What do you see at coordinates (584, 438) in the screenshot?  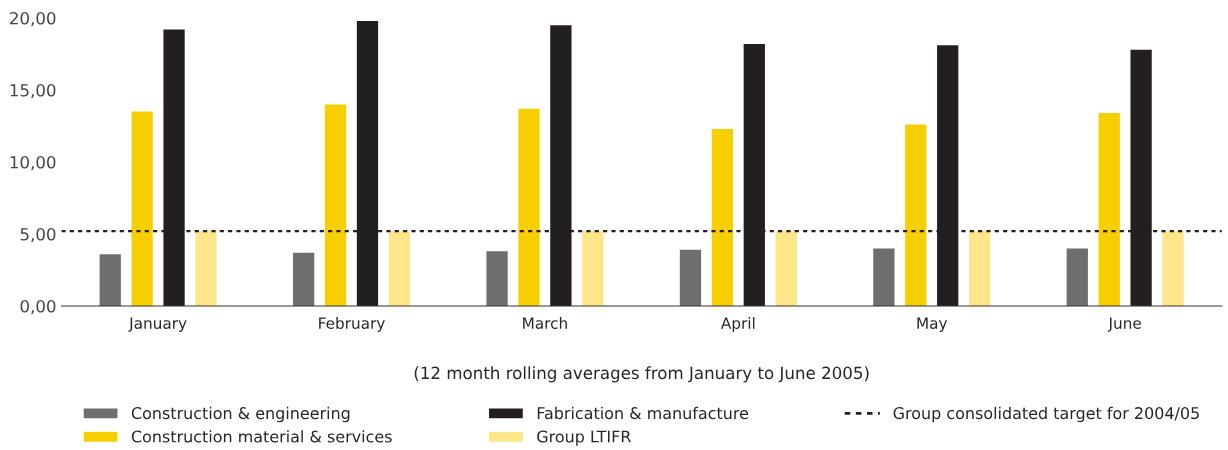 I see `legend-label: Group LTIFR` at bounding box center [584, 438].